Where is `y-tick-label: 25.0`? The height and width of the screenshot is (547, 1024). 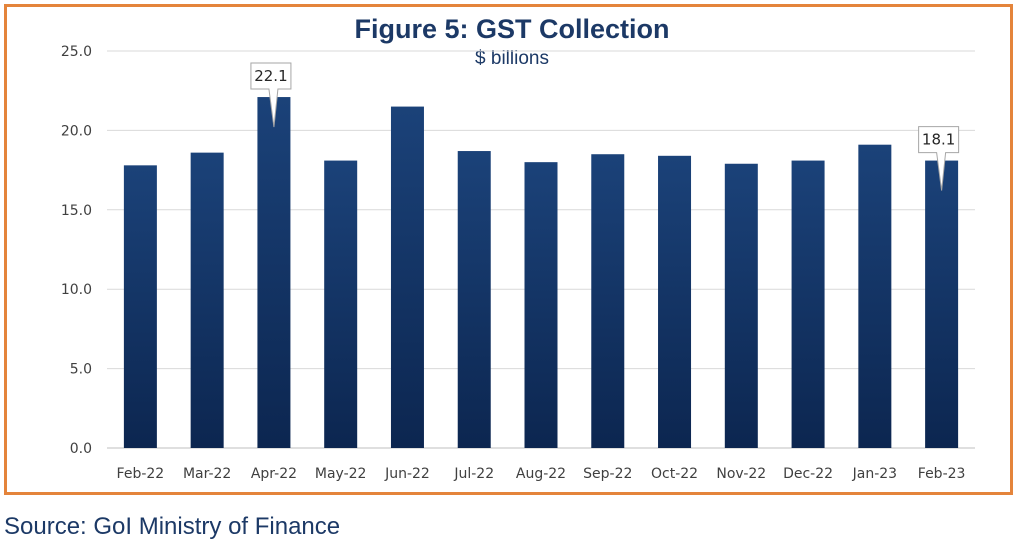 y-tick-label: 25.0 is located at coordinates (76, 52).